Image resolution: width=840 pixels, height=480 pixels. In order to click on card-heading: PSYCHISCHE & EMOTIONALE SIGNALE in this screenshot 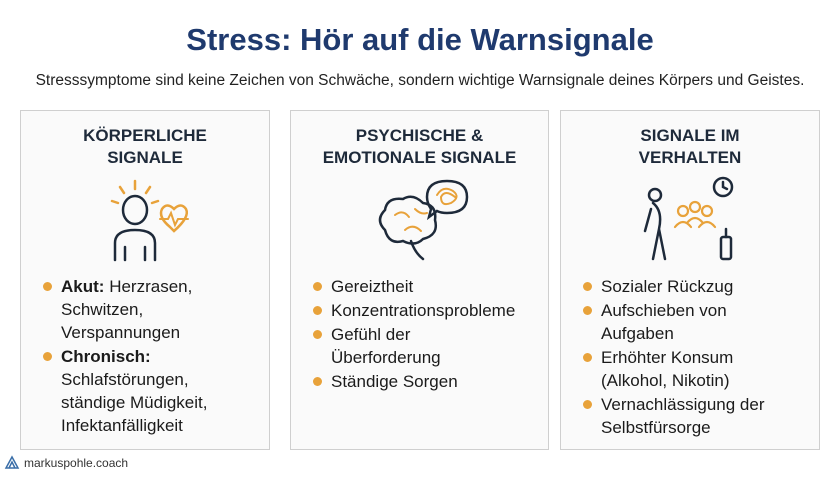, I will do `click(419, 146)`.